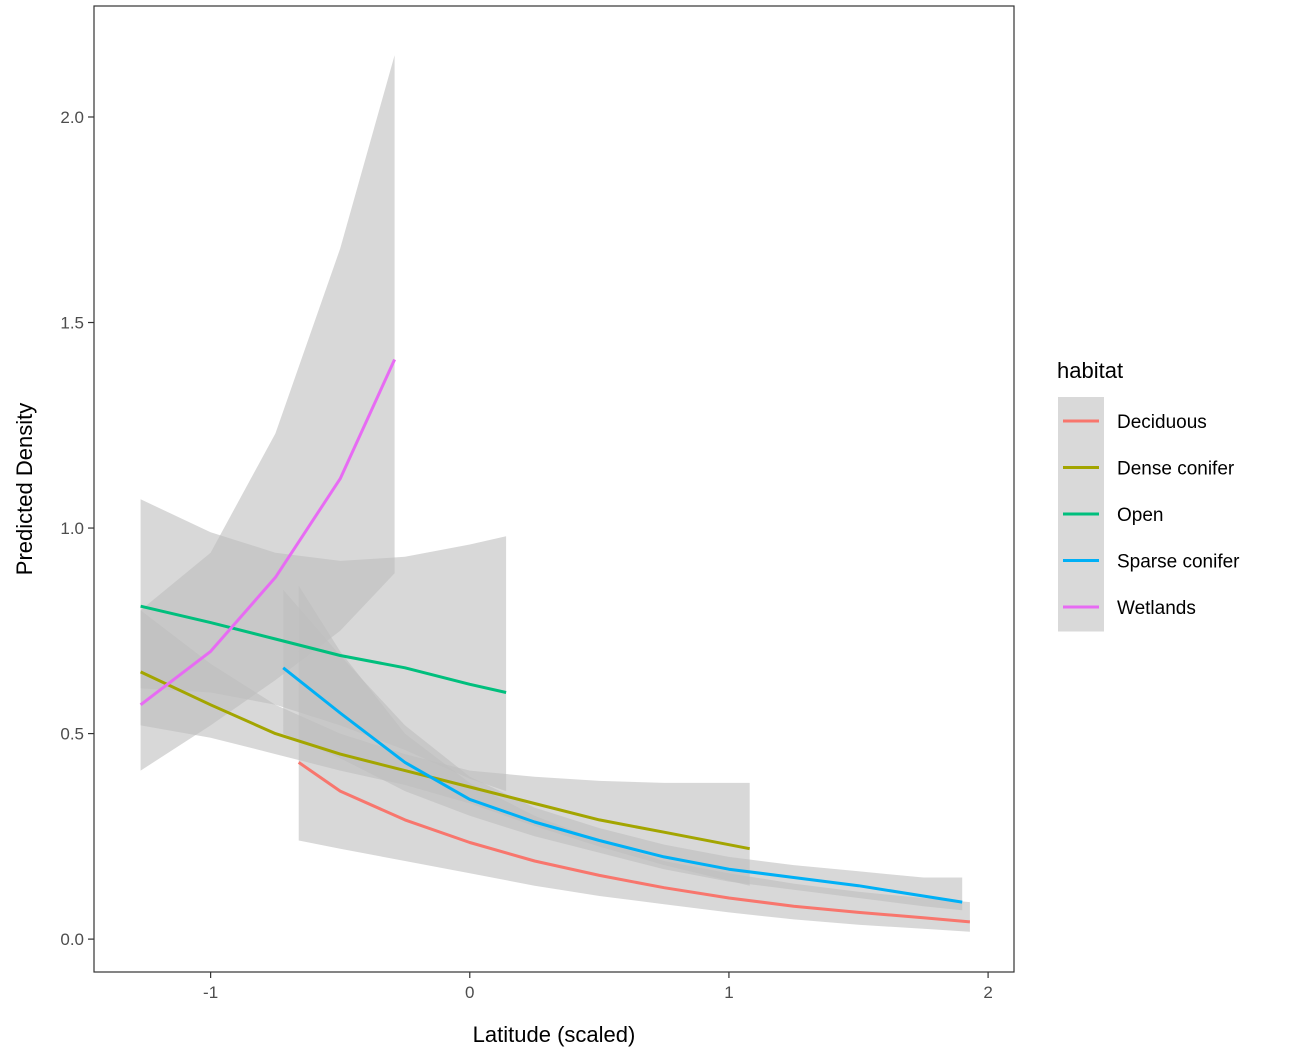 Image resolution: width=1294 pixels, height=1057 pixels. What do you see at coordinates (72, 939) in the screenshot?
I see `y-tick-label: 0.0` at bounding box center [72, 939].